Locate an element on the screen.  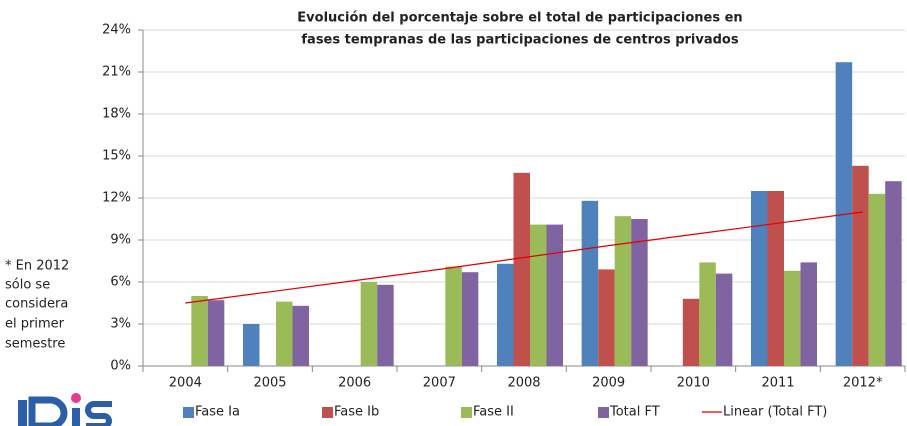
x-tick-label: 2008 is located at coordinates (523, 383).